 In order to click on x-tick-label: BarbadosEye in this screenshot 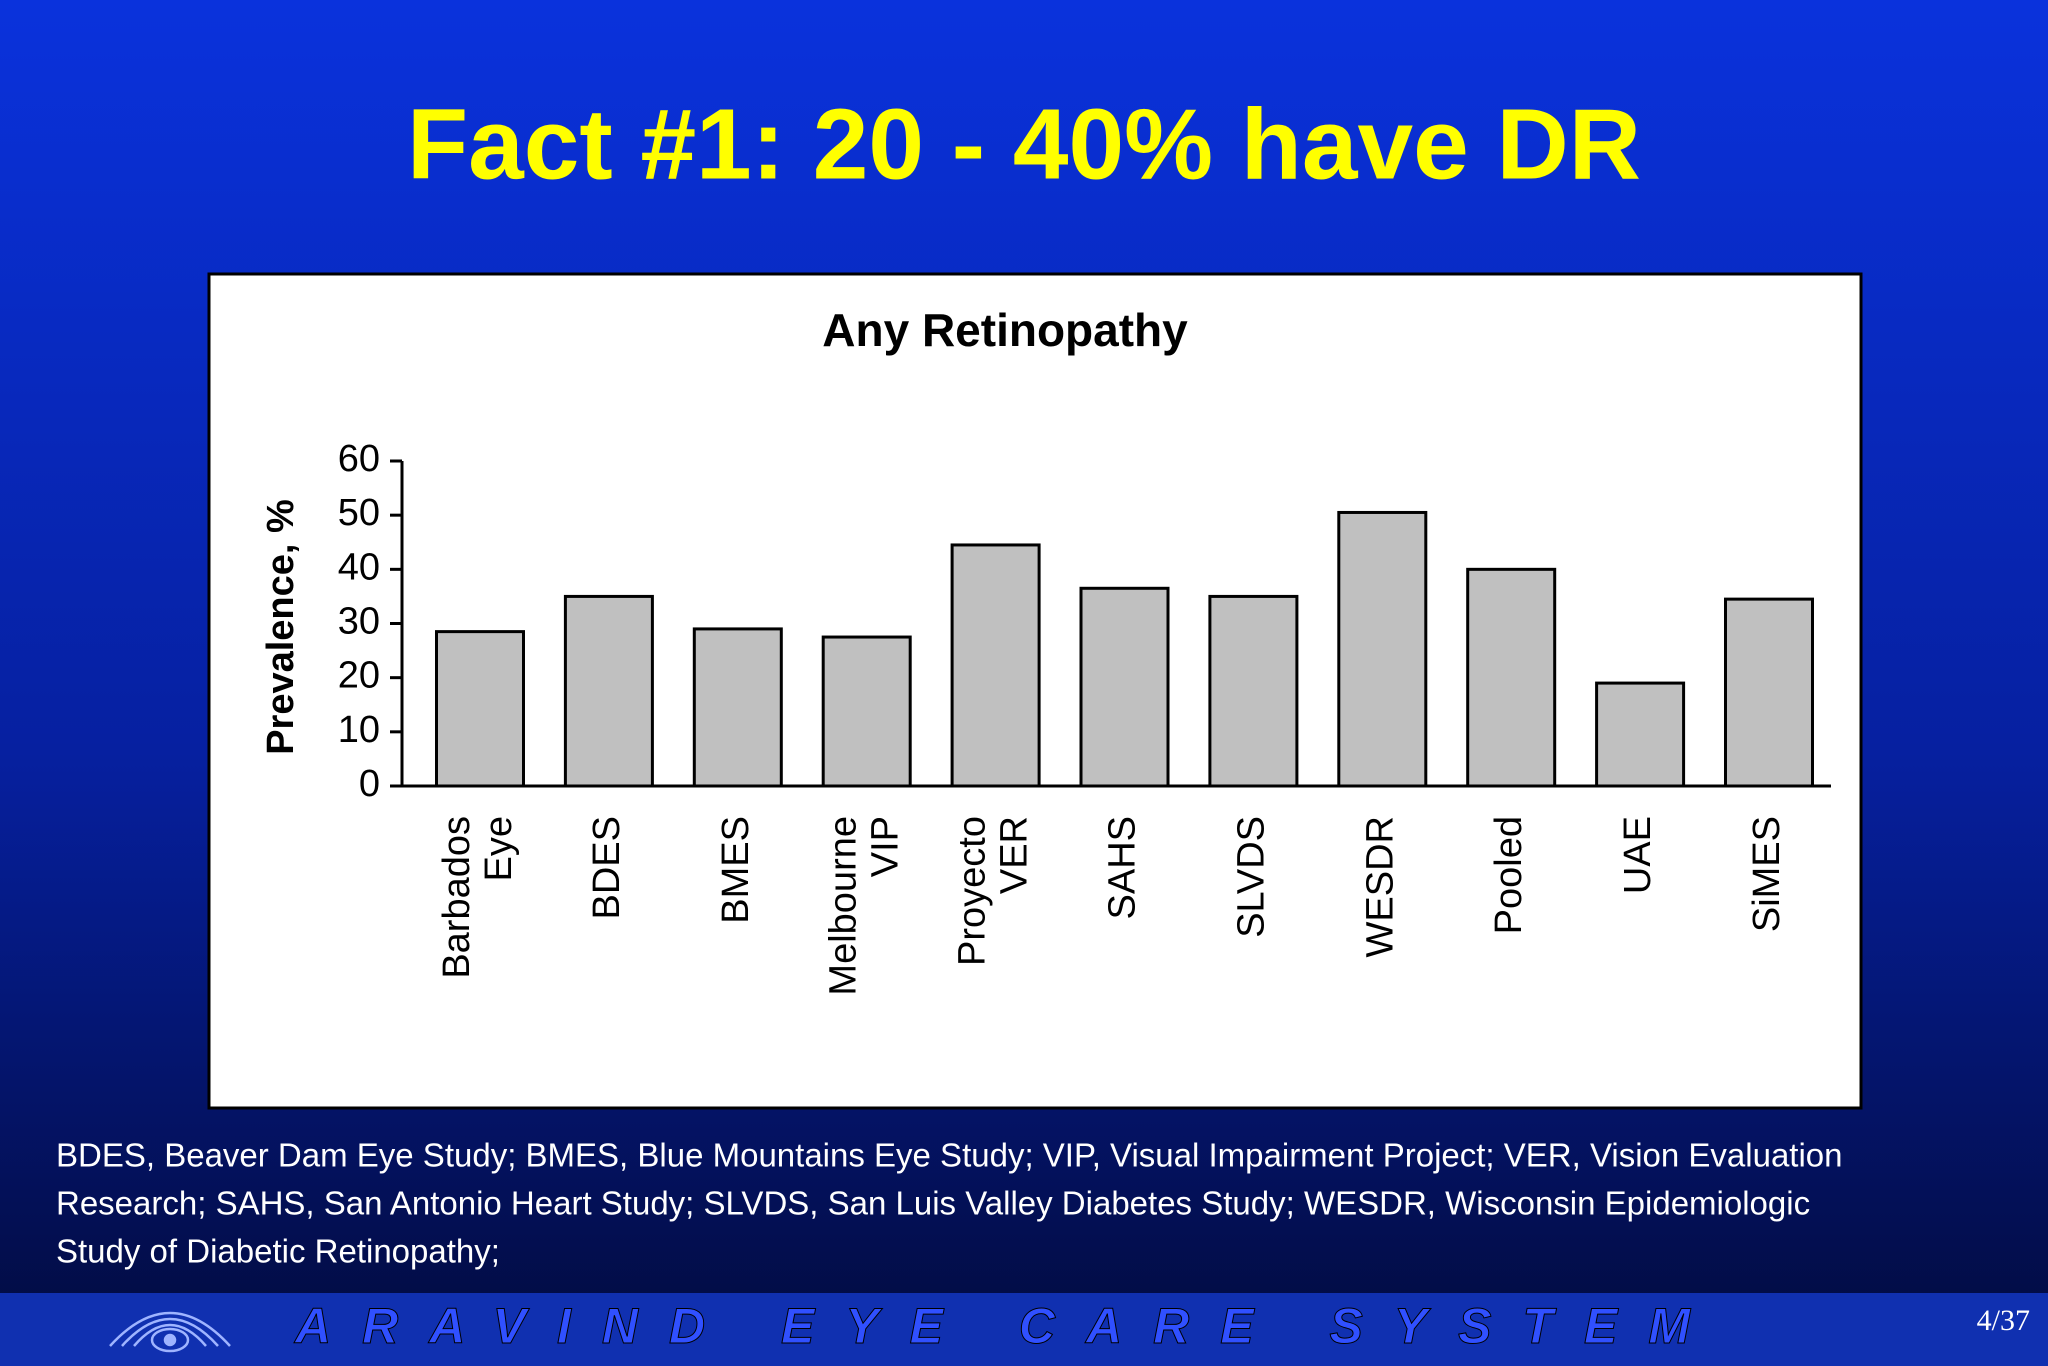, I will do `click(478, 897)`.